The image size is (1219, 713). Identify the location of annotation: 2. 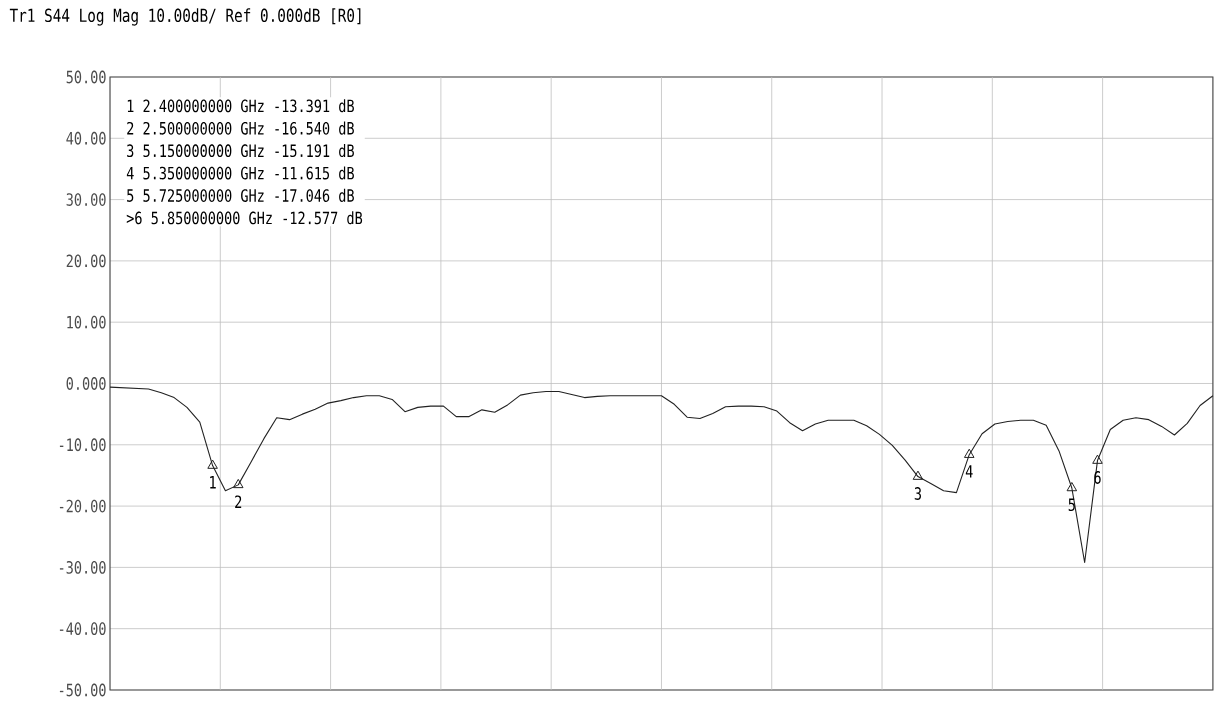
(238, 501).